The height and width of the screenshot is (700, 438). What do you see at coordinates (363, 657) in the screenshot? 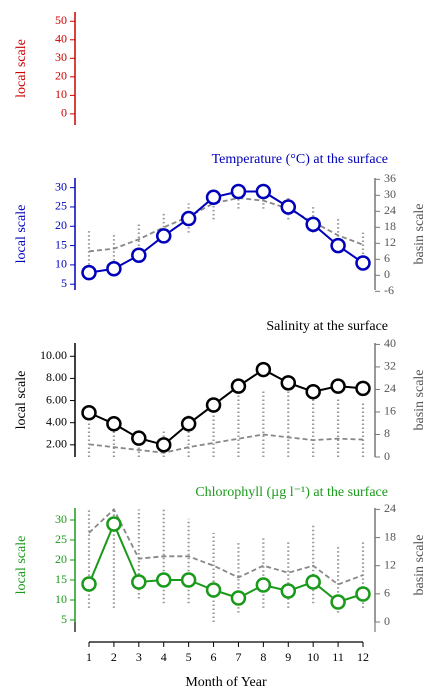
I see `x-tick-label: 12` at bounding box center [363, 657].